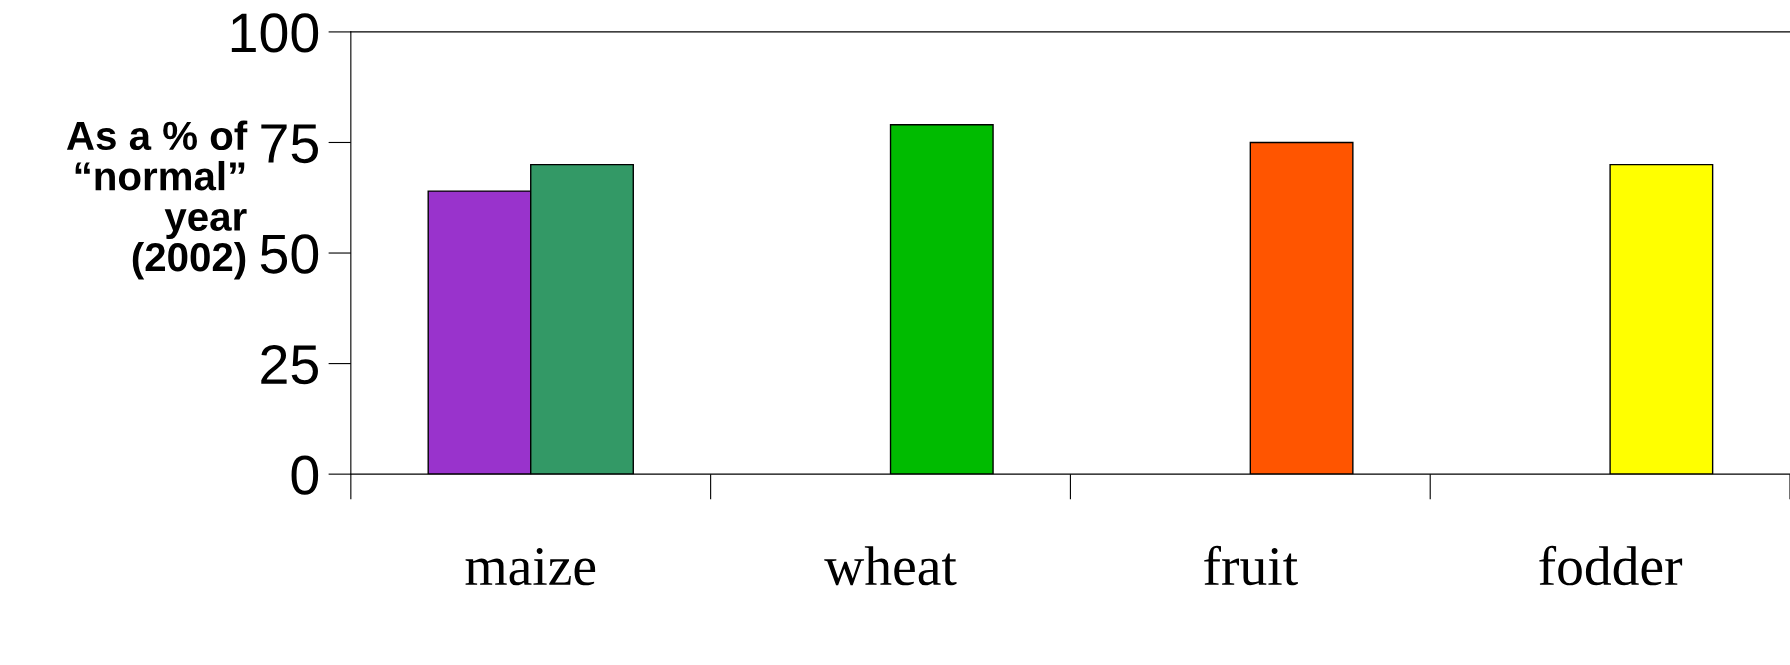 This screenshot has height=665, width=1790. Describe the element at coordinates (289, 254) in the screenshot. I see `y-tick-label: 50` at that location.